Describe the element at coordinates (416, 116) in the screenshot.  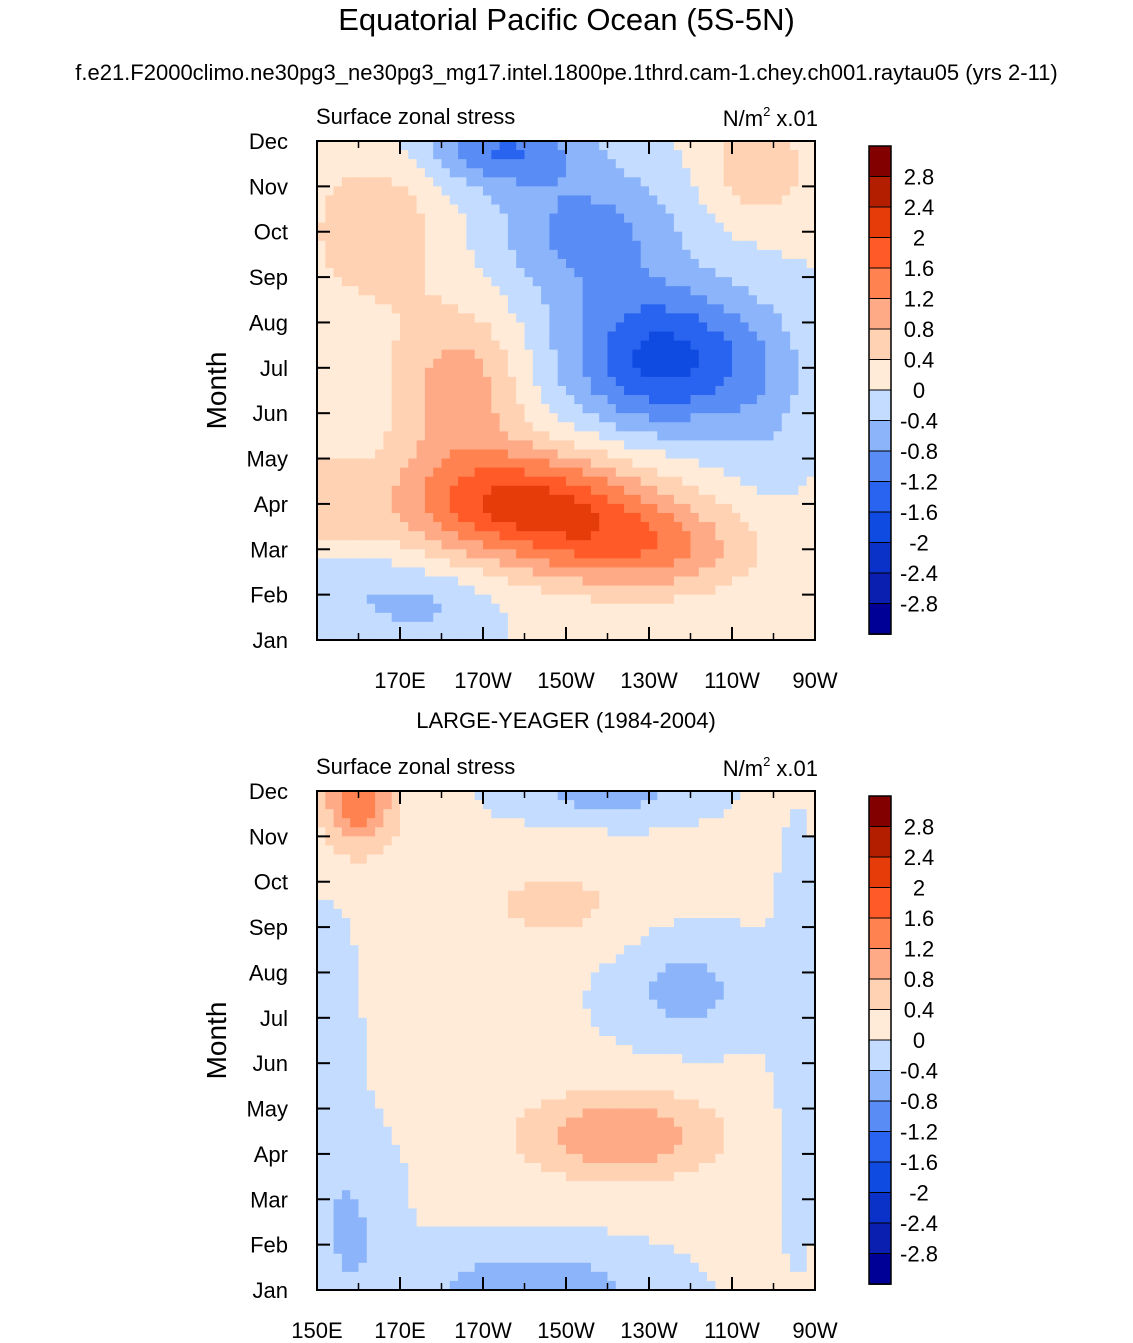
I see `panel1-left-string: Surface zonal stress` at that location.